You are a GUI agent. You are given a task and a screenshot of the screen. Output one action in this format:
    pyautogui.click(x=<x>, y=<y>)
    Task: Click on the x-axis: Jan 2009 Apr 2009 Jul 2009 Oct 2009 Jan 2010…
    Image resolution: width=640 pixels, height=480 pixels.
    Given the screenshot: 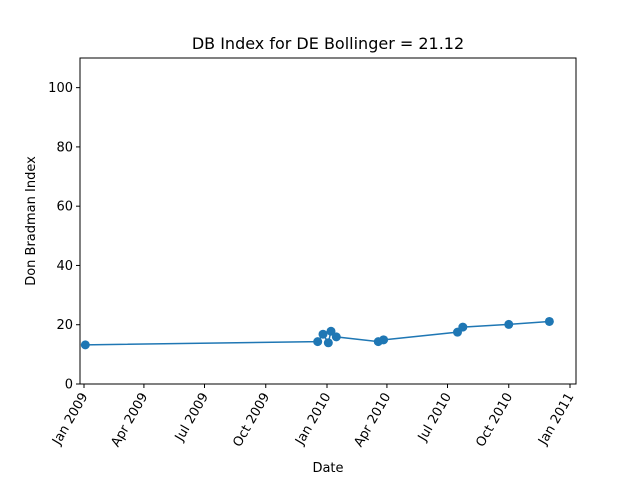 What is the action you would take?
    pyautogui.click(x=313, y=417)
    